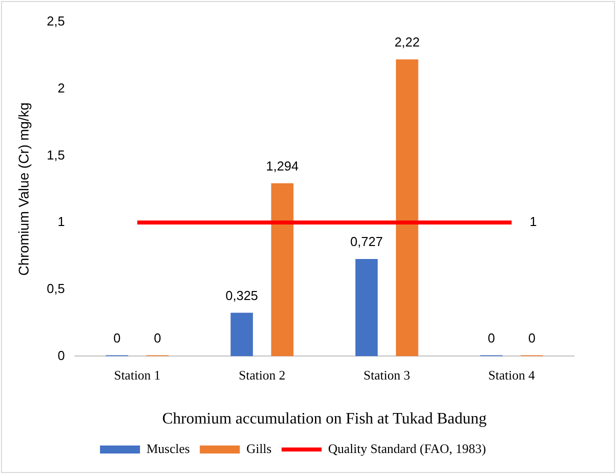 Image resolution: width=616 pixels, height=474 pixels. Describe the element at coordinates (512, 374) in the screenshot. I see `x-tick-label: Station 4` at that location.